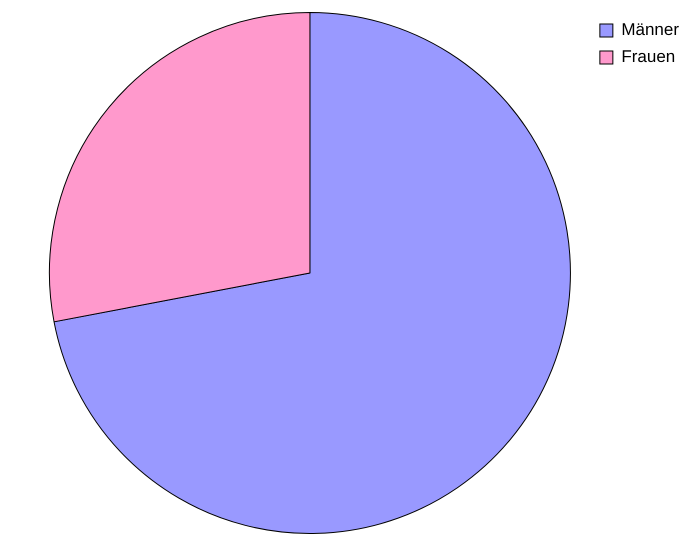 Image resolution: width=699 pixels, height=552 pixels. Describe the element at coordinates (648, 56) in the screenshot. I see `legend-label: Frauen` at that location.